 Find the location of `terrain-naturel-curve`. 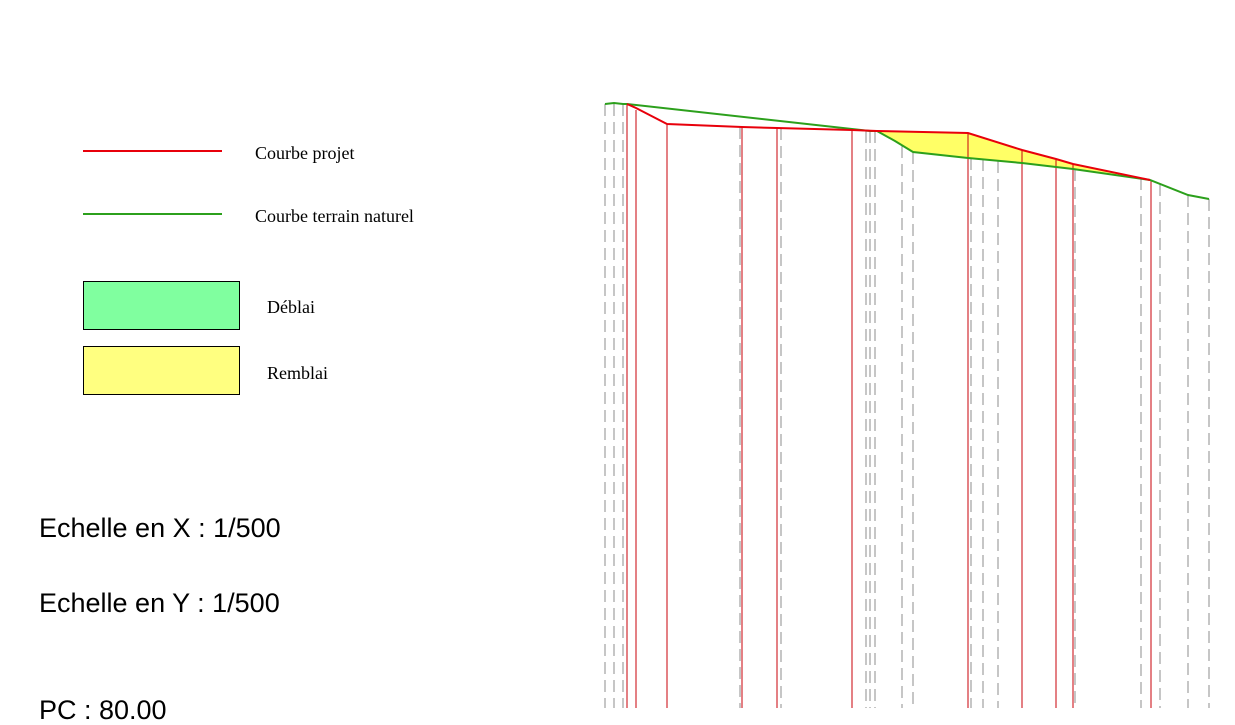

terrain-naturel-curve is located at coordinates (907, 150).